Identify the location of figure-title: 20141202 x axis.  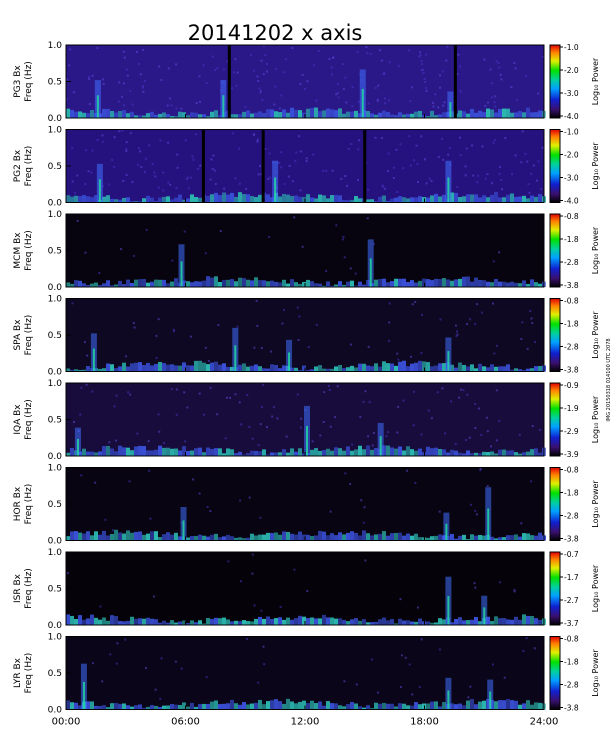
(275, 33).